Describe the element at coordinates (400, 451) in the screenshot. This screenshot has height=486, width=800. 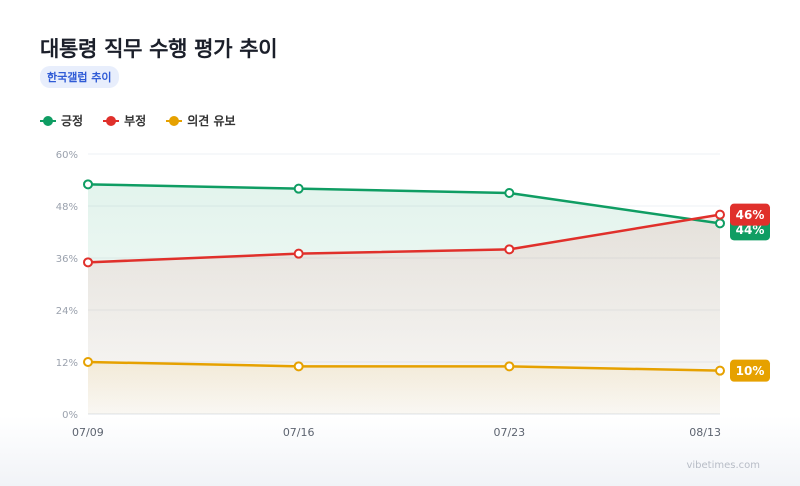
I see `bottom-fade` at that location.